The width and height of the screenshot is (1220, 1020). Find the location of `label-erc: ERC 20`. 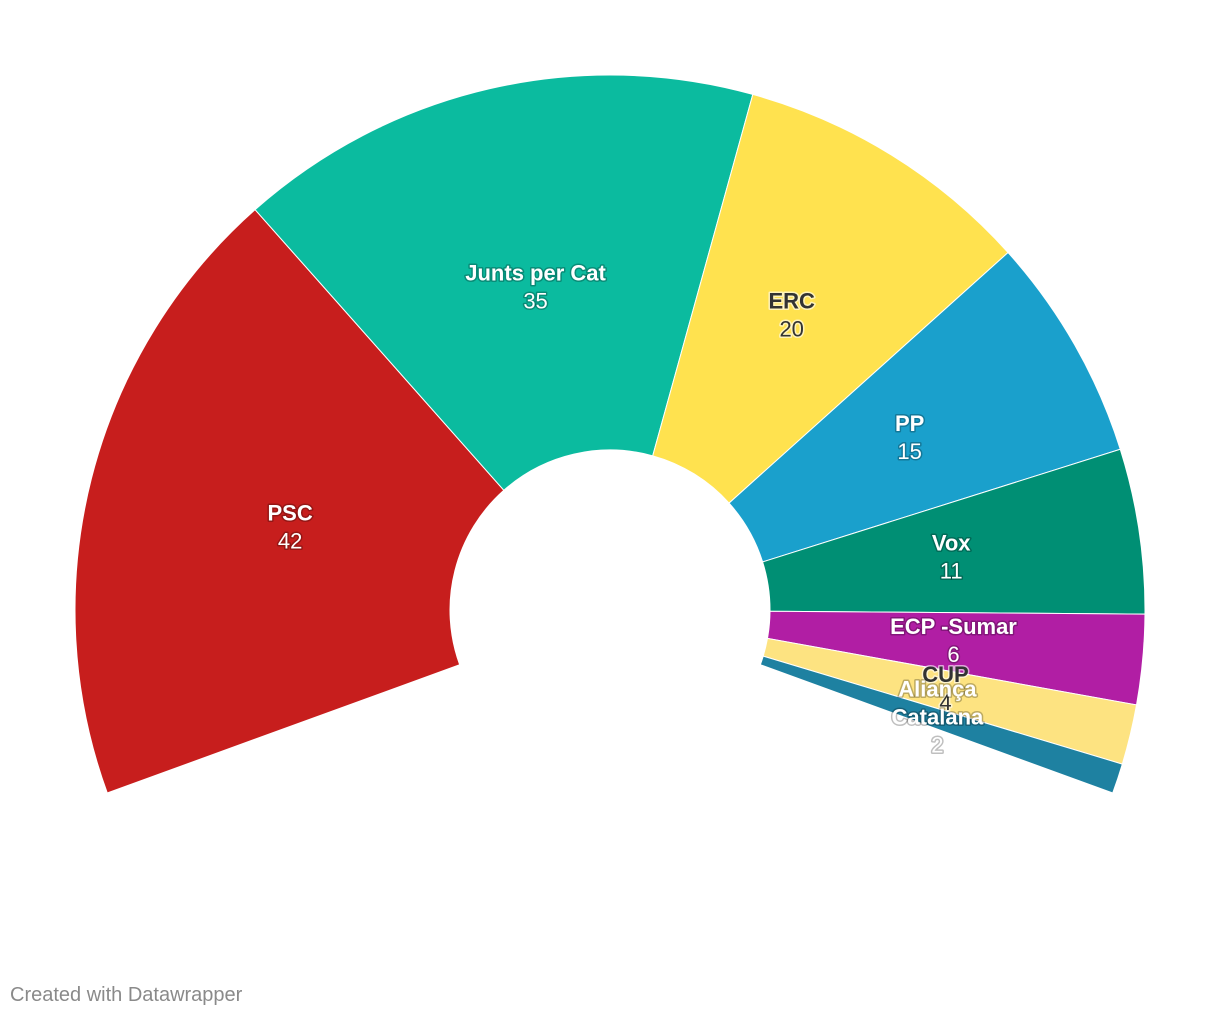

label-erc: ERC 20 is located at coordinates (792, 315).